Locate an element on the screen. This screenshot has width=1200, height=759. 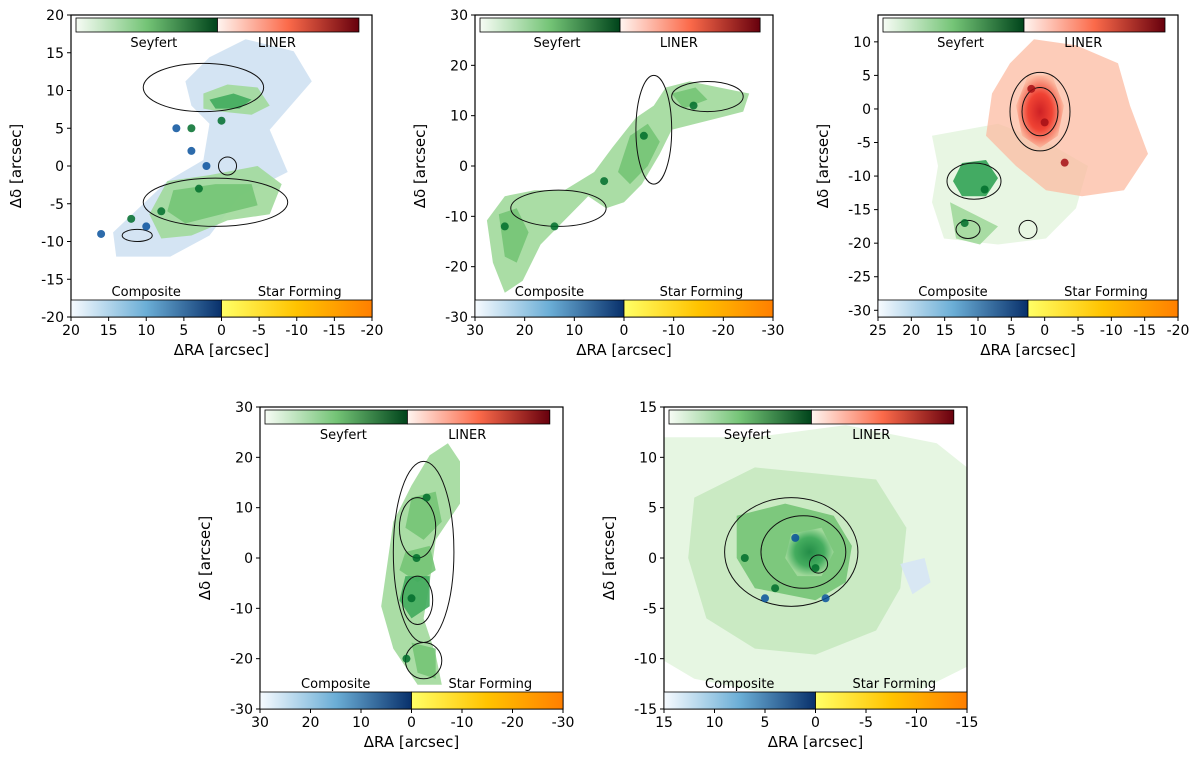
colorbar-label: Seyfert is located at coordinates (960, 43).